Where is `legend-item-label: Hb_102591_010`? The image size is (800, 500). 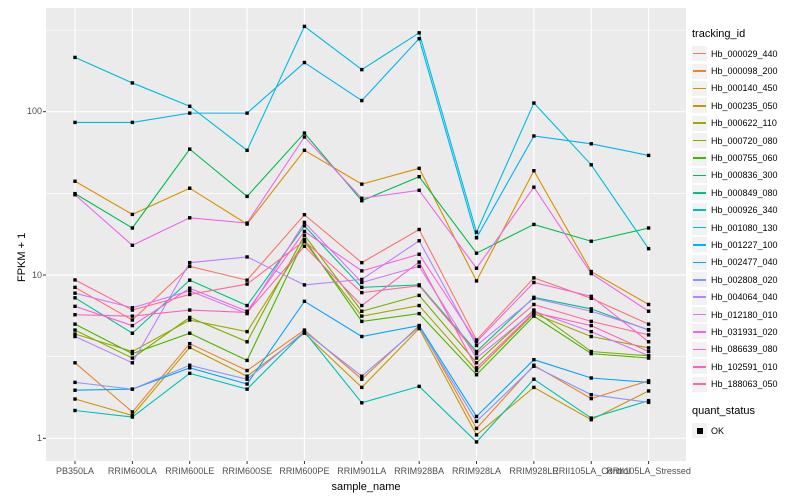
legend-item-label: Hb_102591_010 is located at coordinates (744, 366).